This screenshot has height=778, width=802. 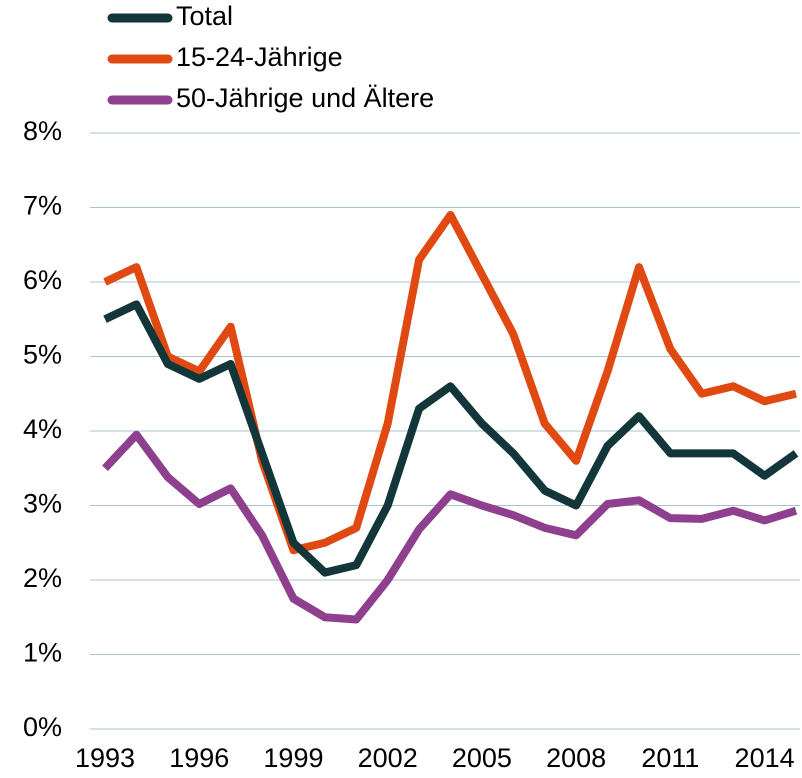 What do you see at coordinates (388, 758) in the screenshot?
I see `x-tick-label: 2002` at bounding box center [388, 758].